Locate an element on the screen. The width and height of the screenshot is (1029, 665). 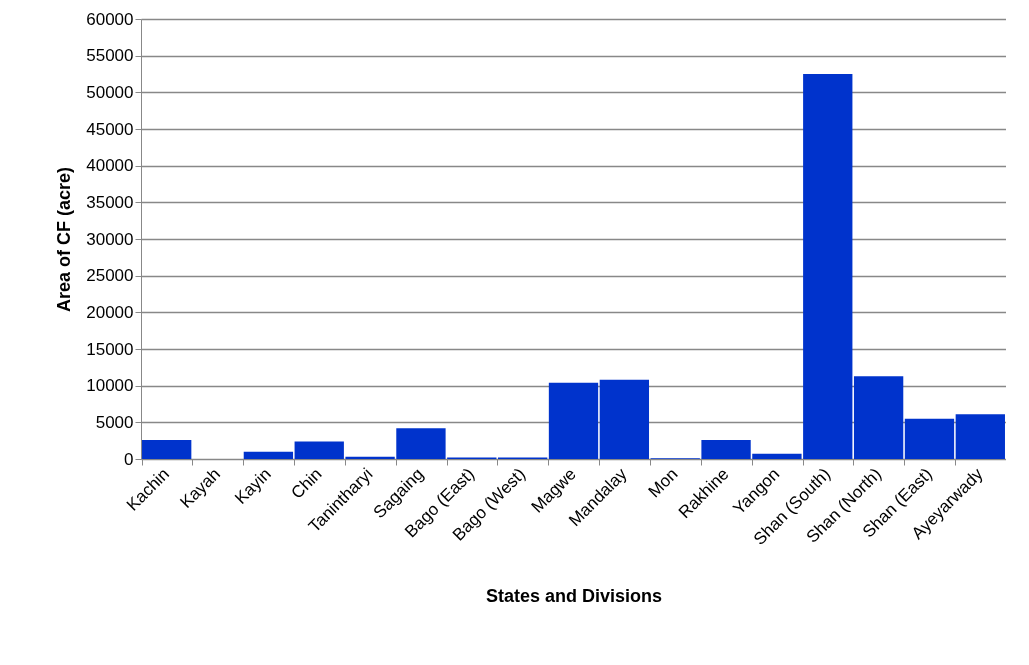
x-tick-label: Mon is located at coordinates (663, 483).